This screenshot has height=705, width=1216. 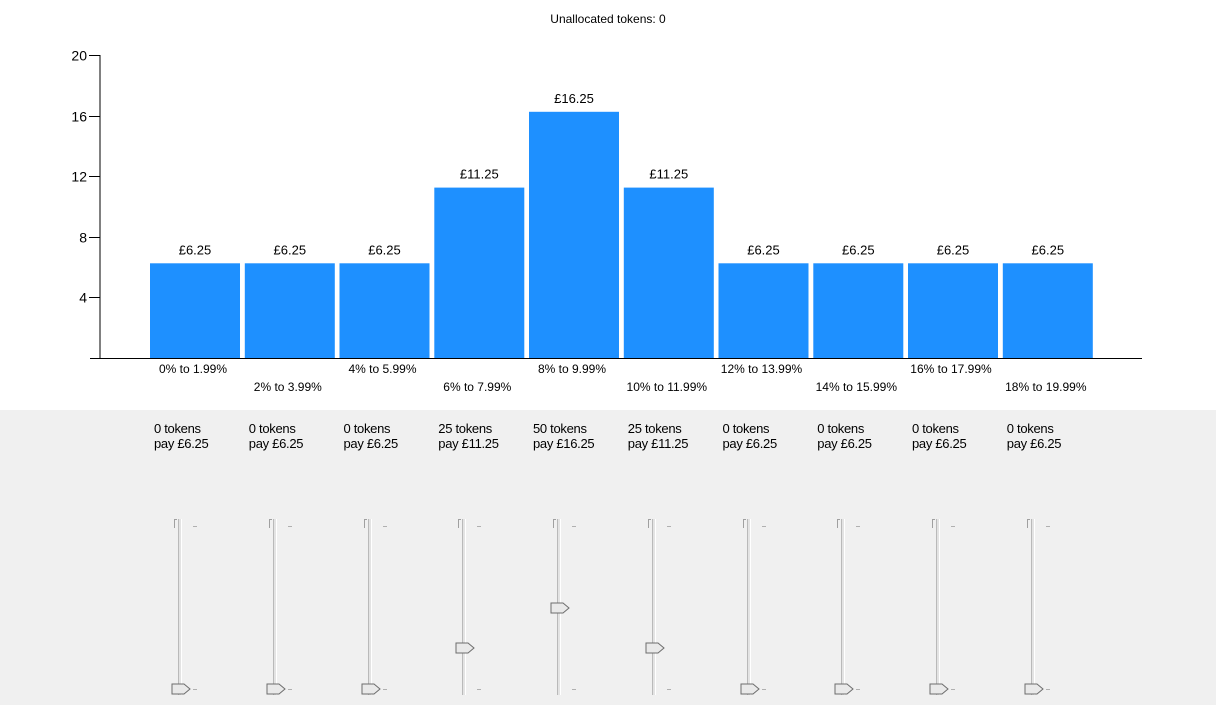 What do you see at coordinates (608, 19) in the screenshot?
I see `unallocated-tokens-label: Unallocated tokens: 0` at bounding box center [608, 19].